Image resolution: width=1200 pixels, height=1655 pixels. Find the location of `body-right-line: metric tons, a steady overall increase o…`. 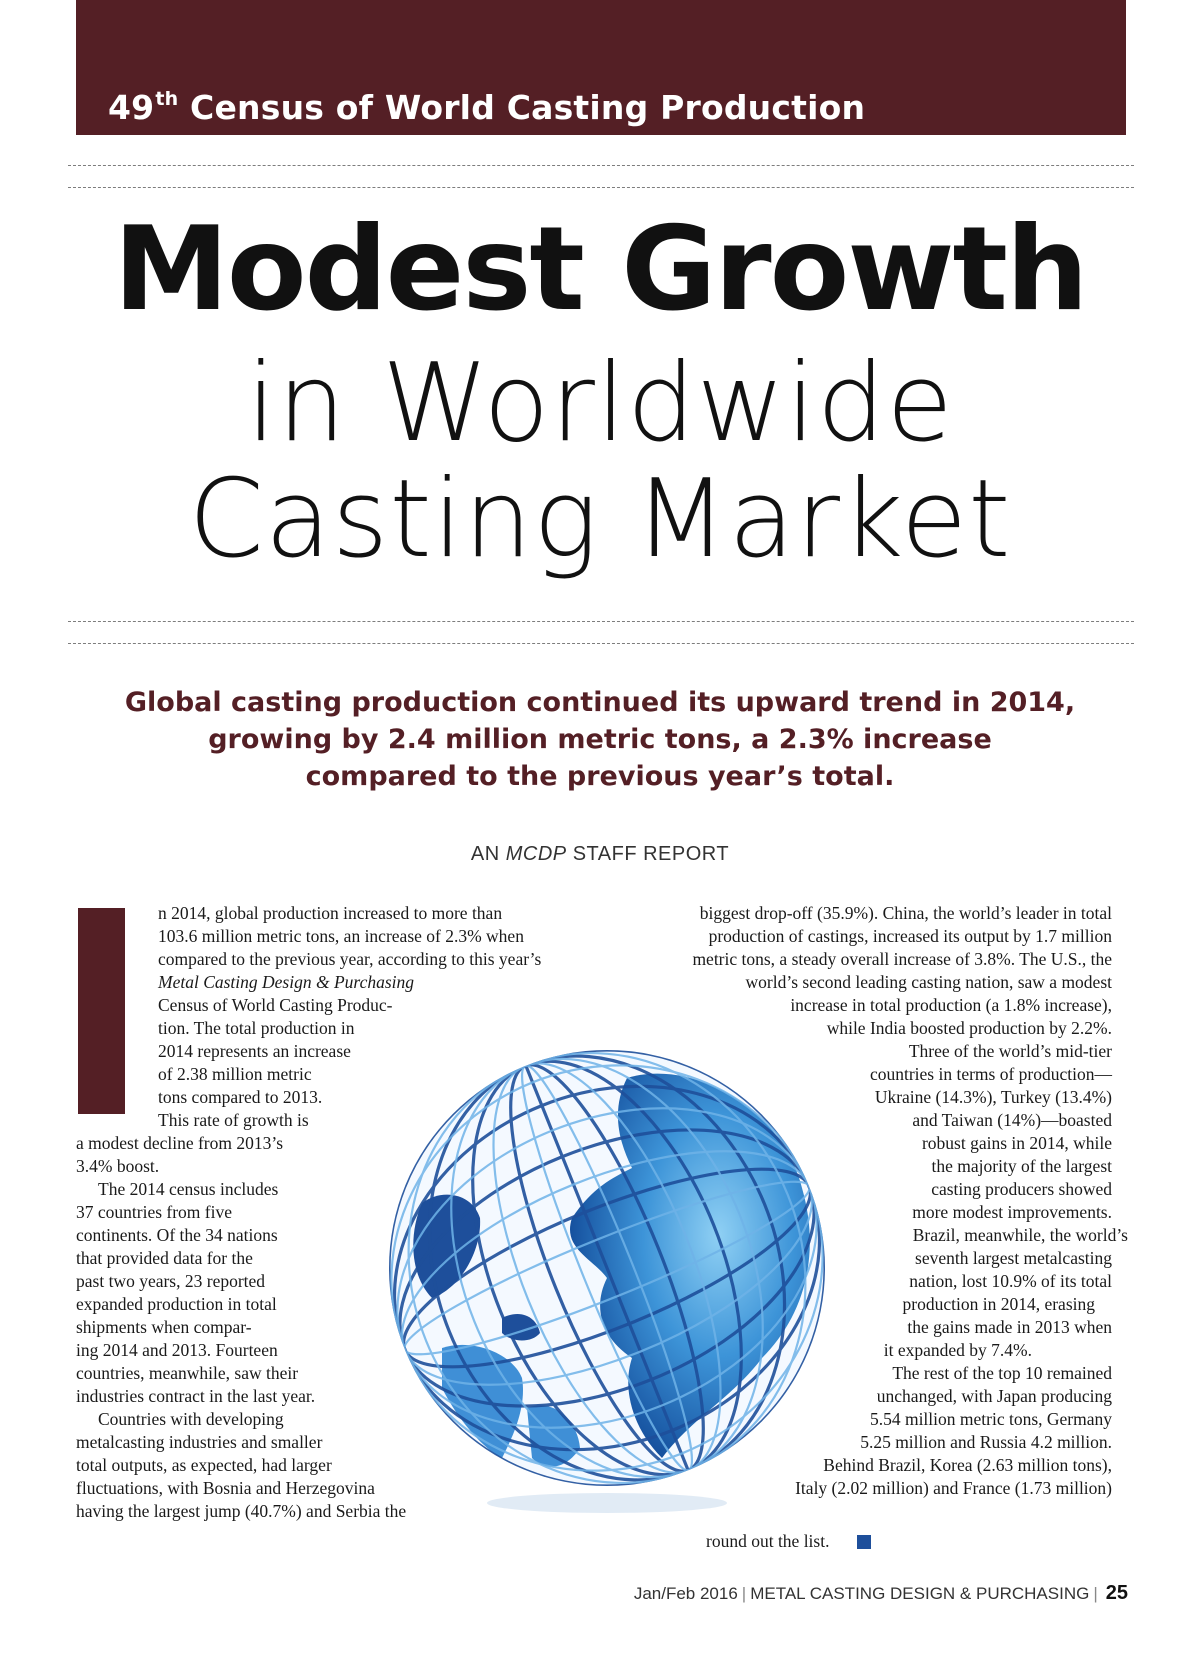

body-right-line: metric tons, a steady overall increase o… is located at coordinates (902, 959).